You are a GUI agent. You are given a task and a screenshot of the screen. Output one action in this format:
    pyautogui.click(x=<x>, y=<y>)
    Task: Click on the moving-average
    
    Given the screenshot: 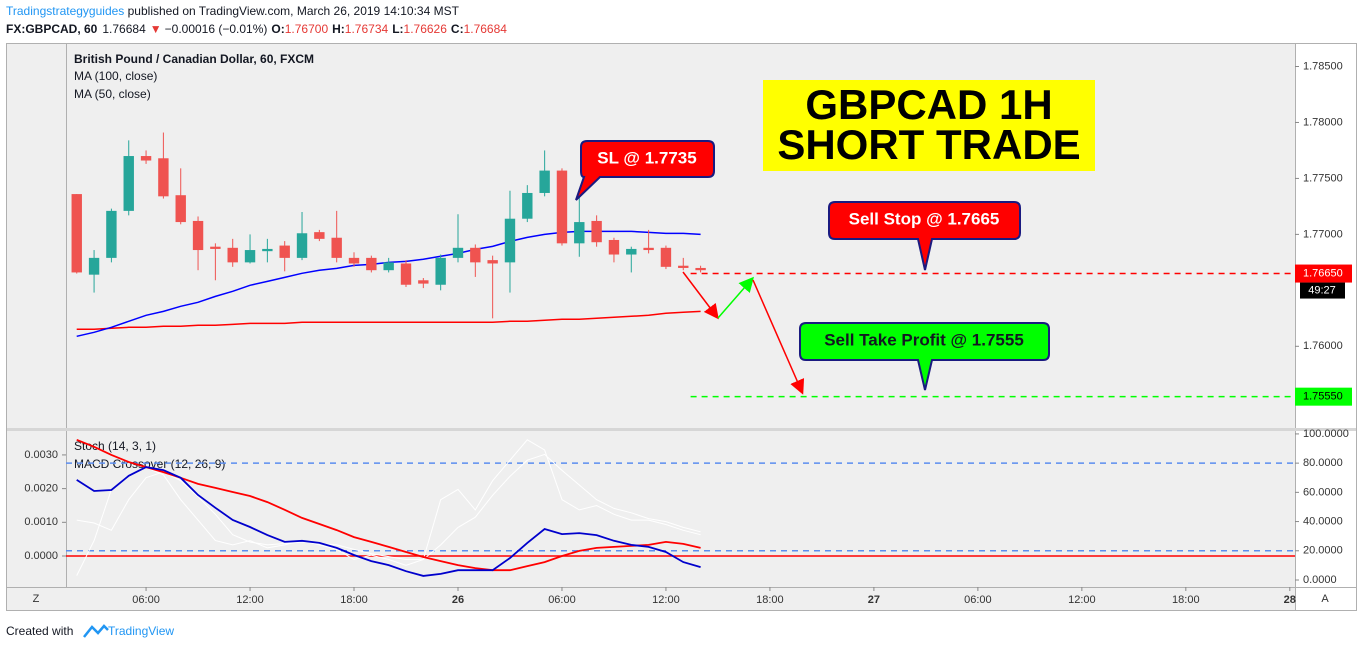 What is the action you would take?
    pyautogui.click(x=388, y=320)
    